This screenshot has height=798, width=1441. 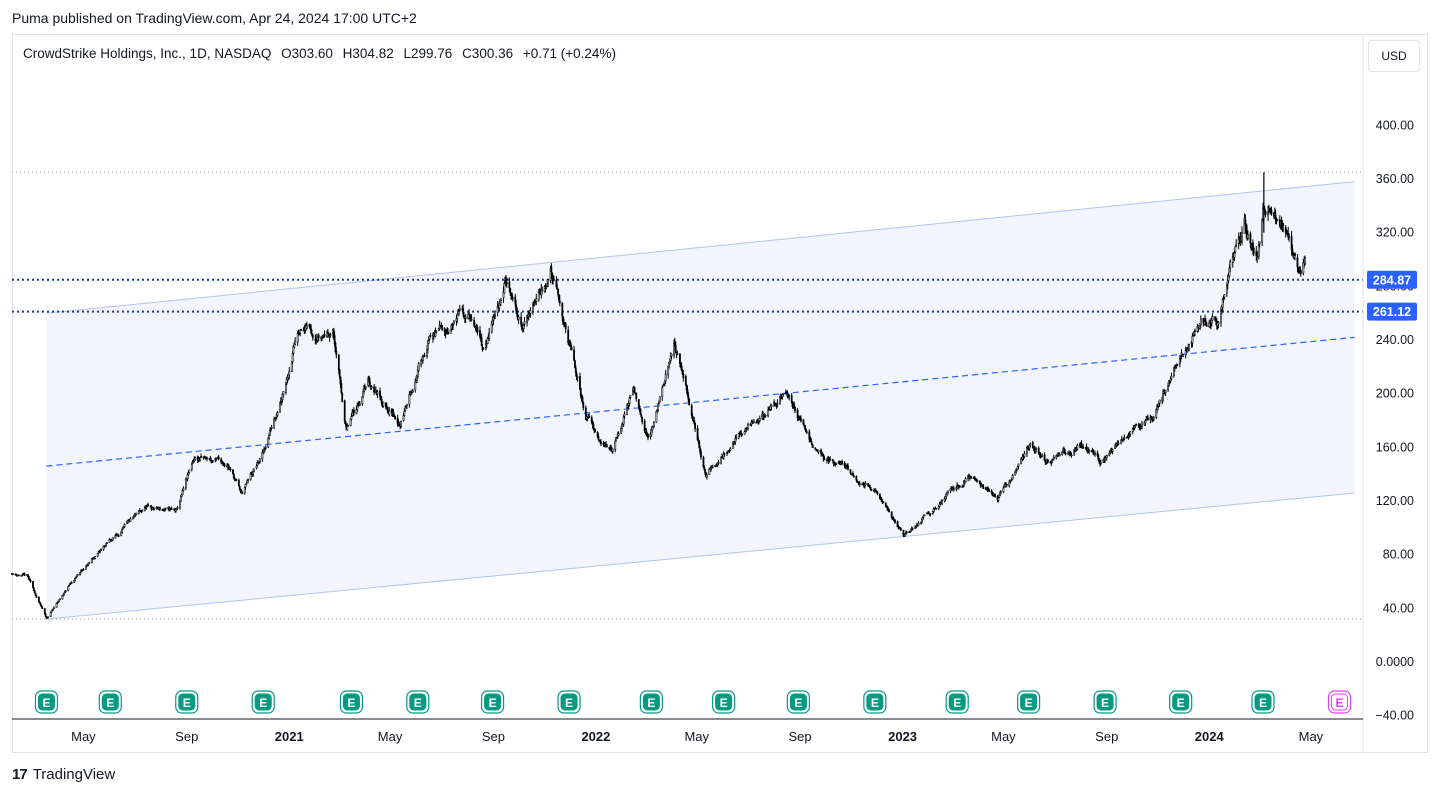 What do you see at coordinates (569, 53) in the screenshot?
I see `change-value: +0.71 (+0.24%)` at bounding box center [569, 53].